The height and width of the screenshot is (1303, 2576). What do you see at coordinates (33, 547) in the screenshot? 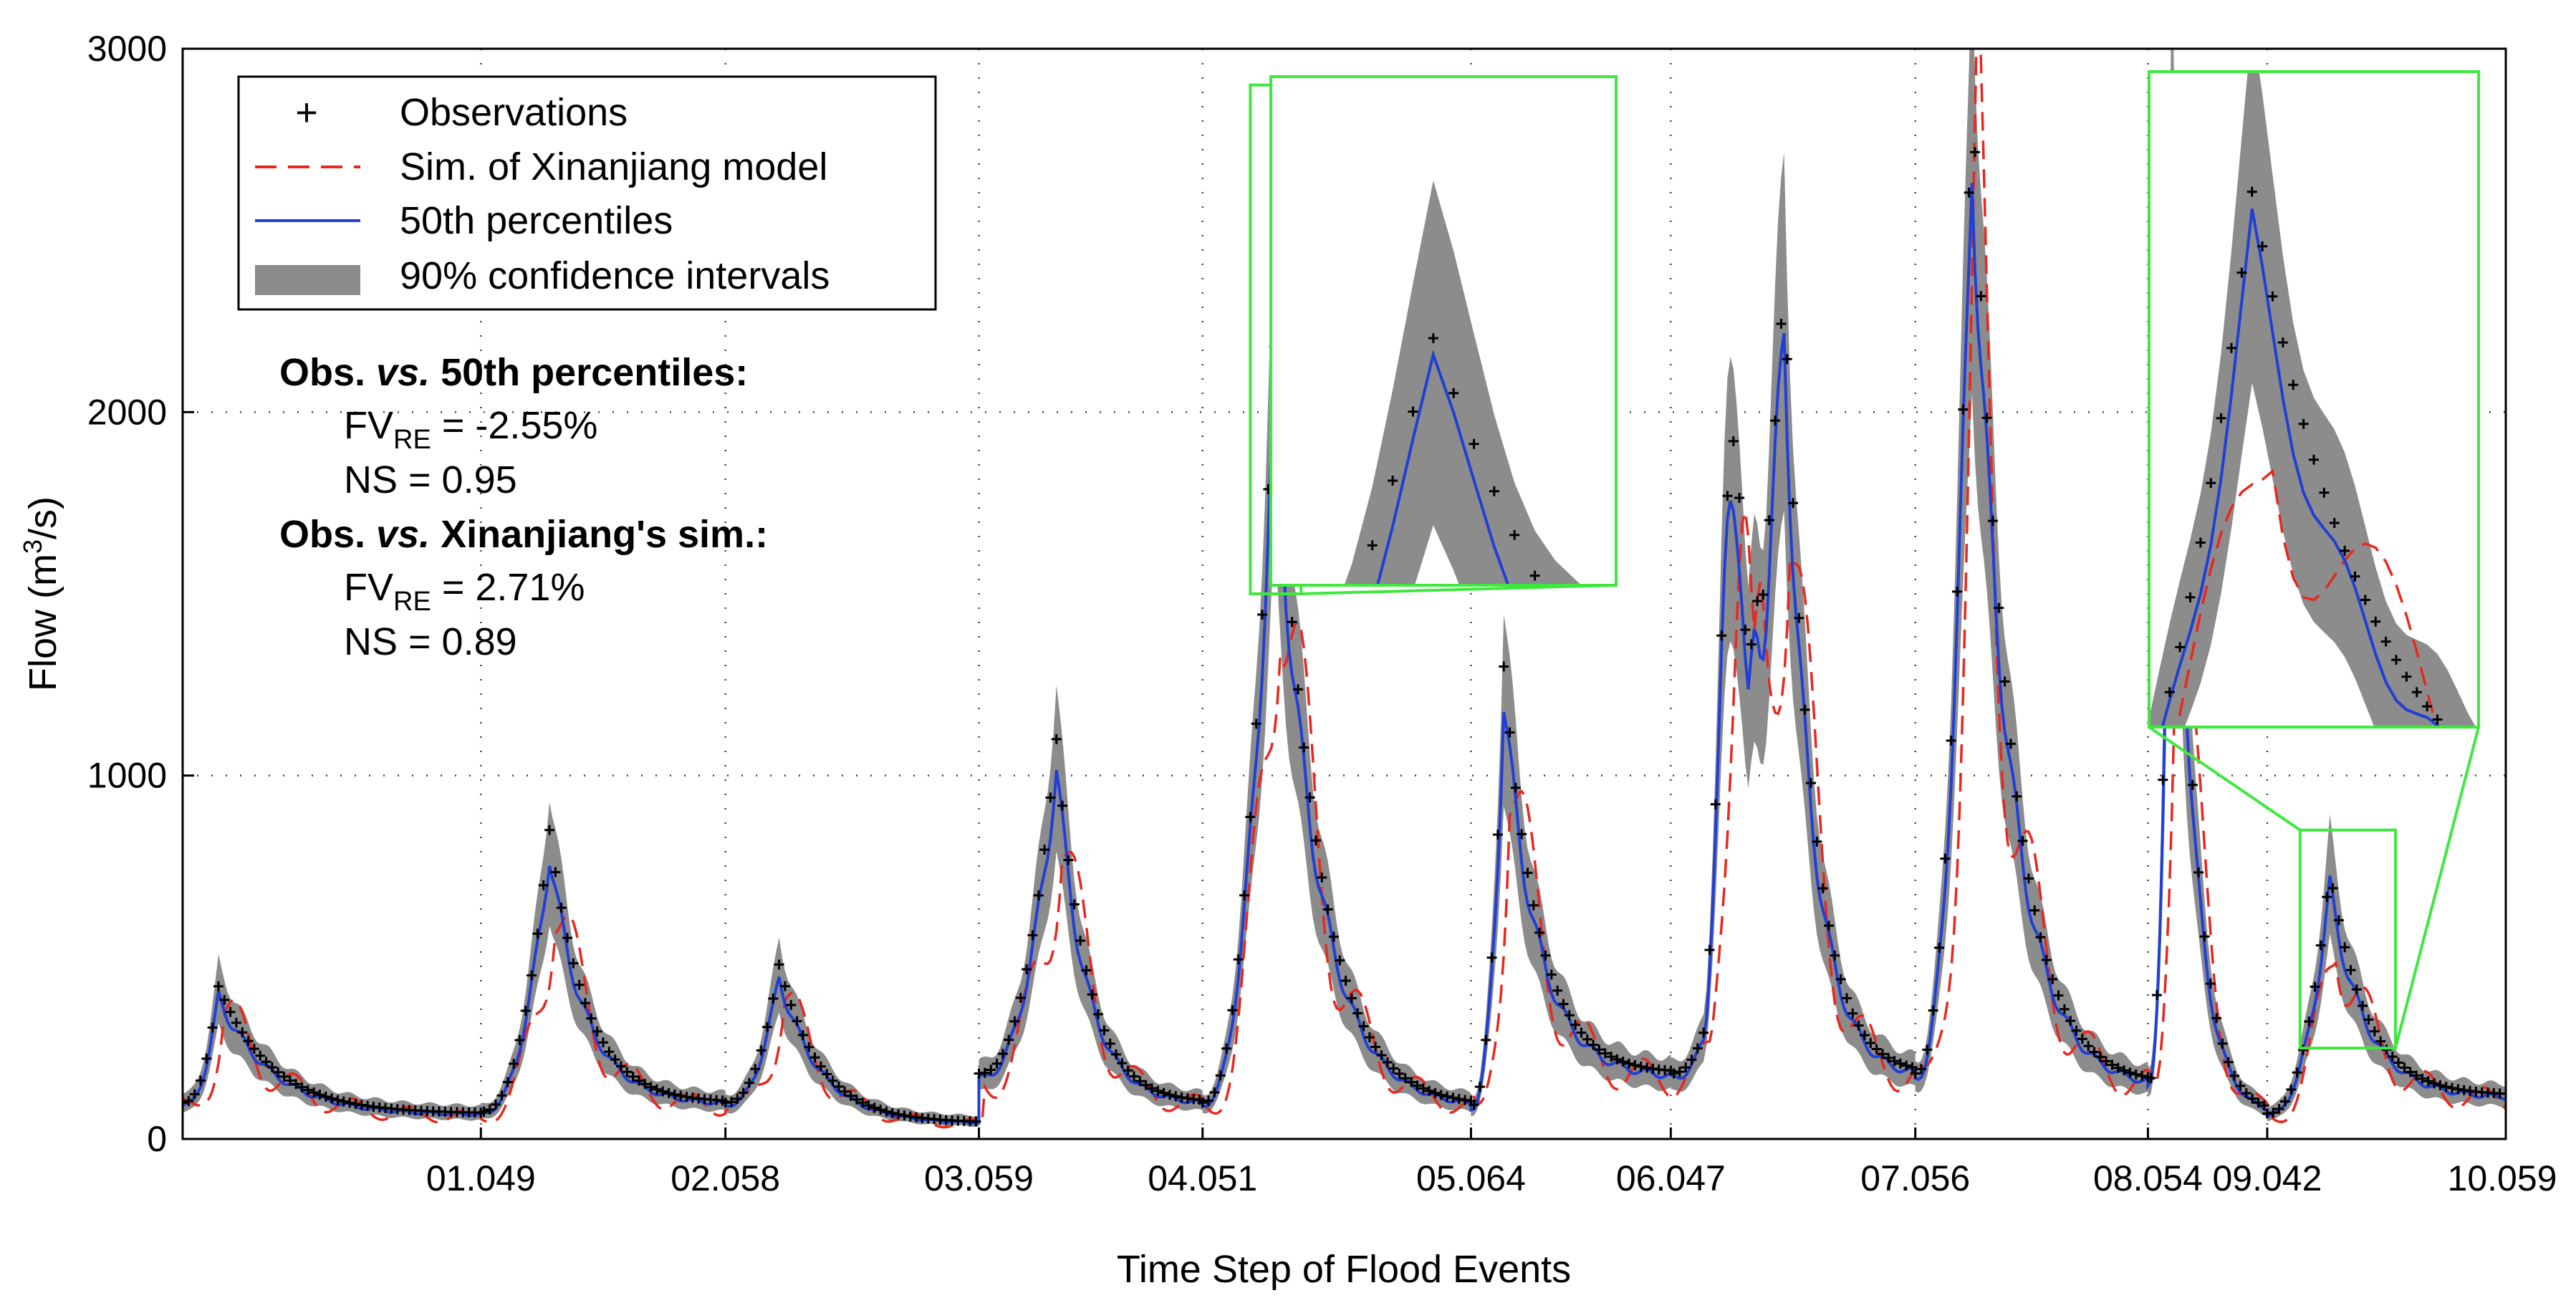
I see `y-axis-title-sup: 3` at bounding box center [33, 547].